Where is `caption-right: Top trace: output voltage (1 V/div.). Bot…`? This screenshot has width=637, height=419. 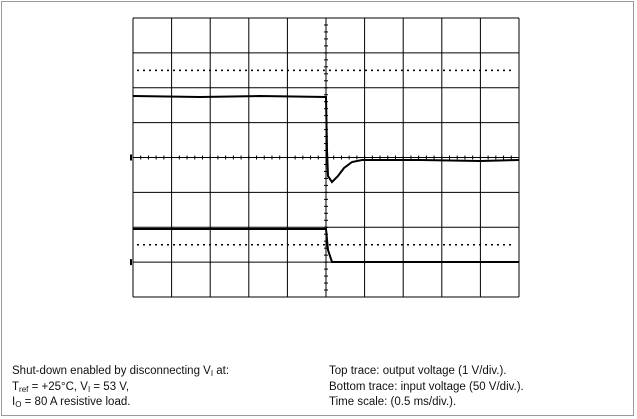 caption-right: Top trace: output voltage (1 V/div.). Bot… is located at coordinates (426, 387).